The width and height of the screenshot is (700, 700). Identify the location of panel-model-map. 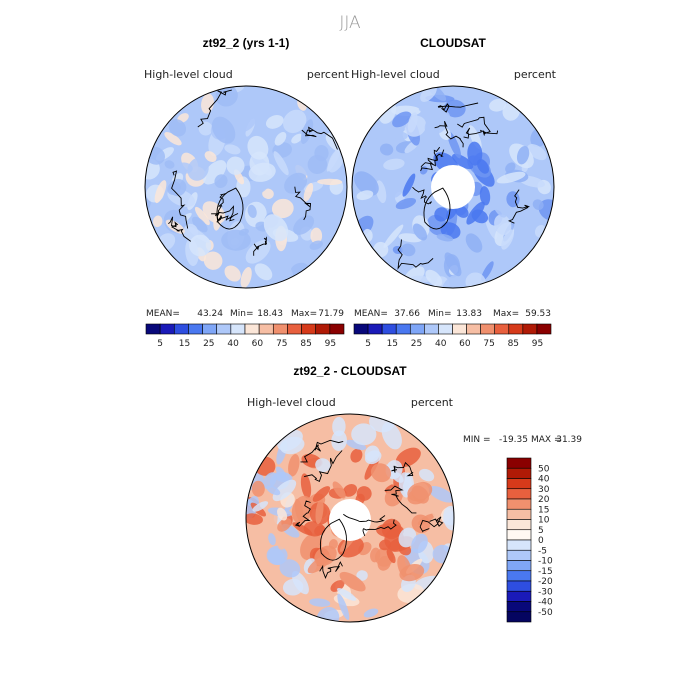
(246, 187).